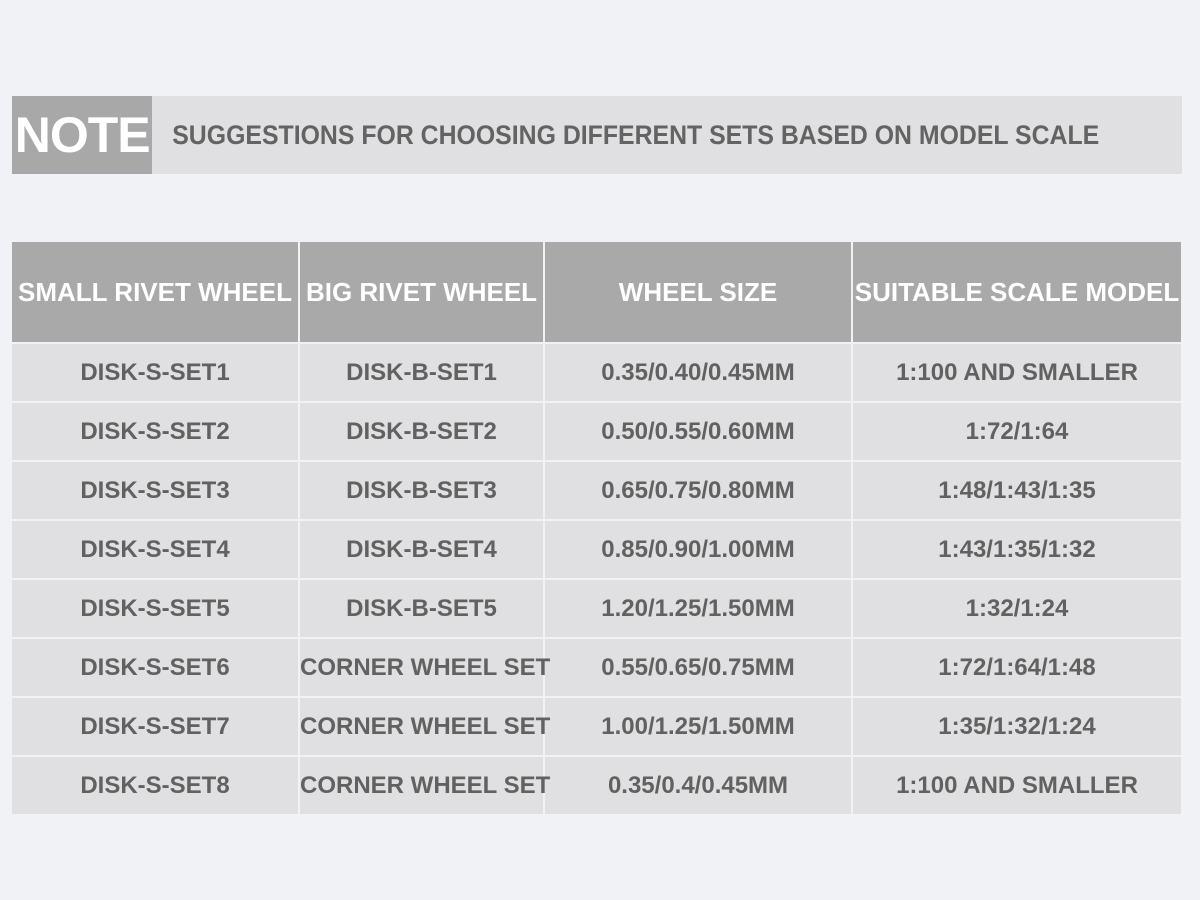 Image resolution: width=1200 pixels, height=900 pixels. Describe the element at coordinates (156, 372) in the screenshot. I see `table-cell: DISK-S-SET1` at that location.